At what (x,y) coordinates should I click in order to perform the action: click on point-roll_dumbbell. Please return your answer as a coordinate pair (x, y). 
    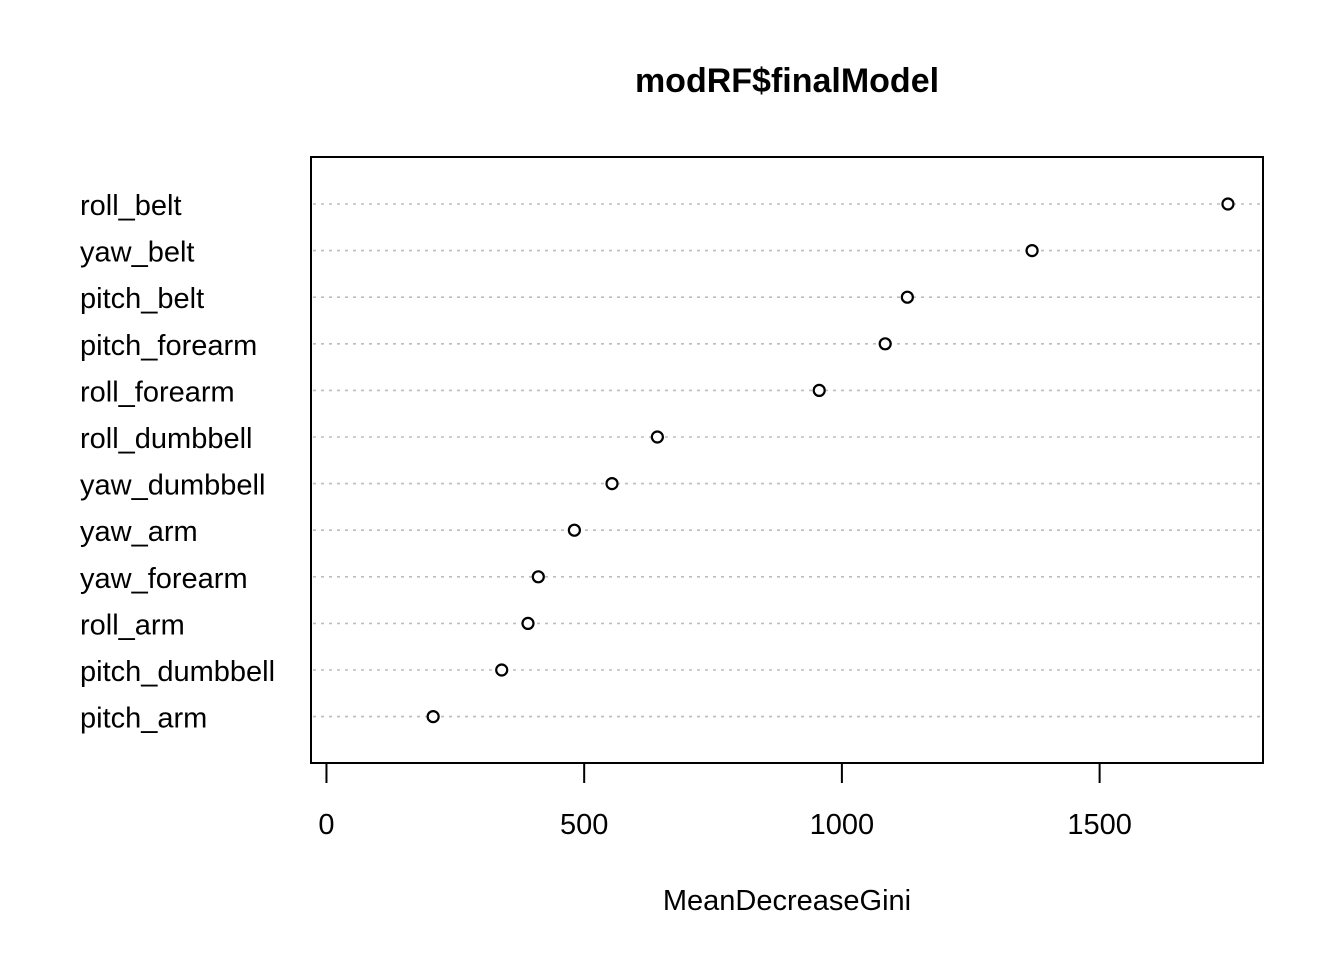
    Looking at the image, I should click on (657, 437).